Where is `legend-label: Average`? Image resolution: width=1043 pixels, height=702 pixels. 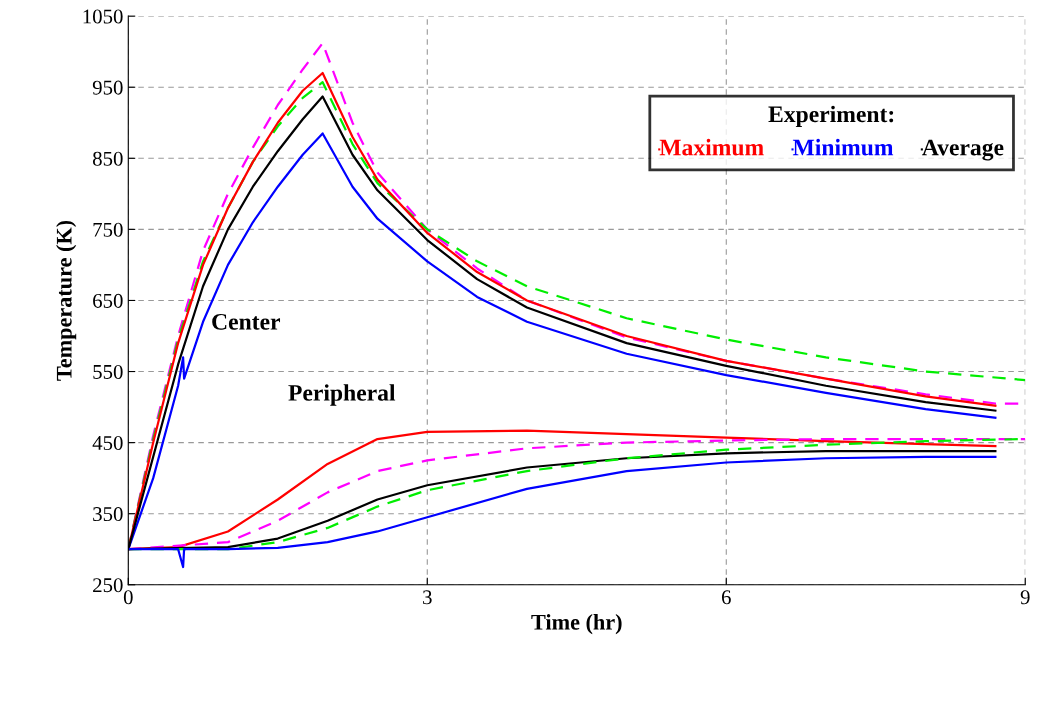
legend-label: Average is located at coordinates (963, 150).